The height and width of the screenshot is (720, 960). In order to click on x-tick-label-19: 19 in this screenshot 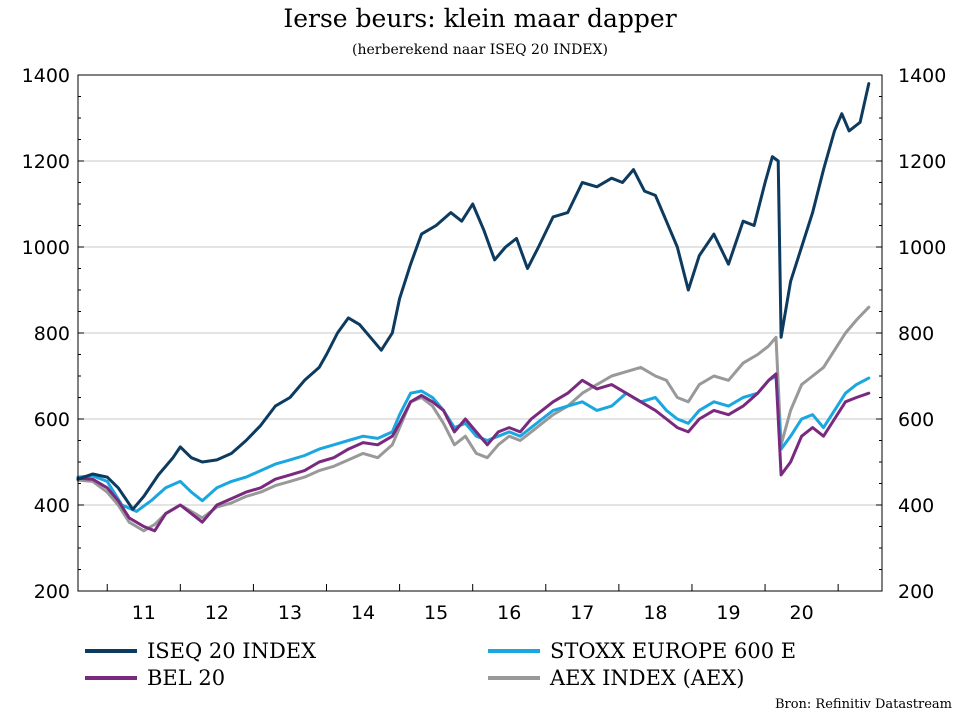, I will do `click(728, 613)`.